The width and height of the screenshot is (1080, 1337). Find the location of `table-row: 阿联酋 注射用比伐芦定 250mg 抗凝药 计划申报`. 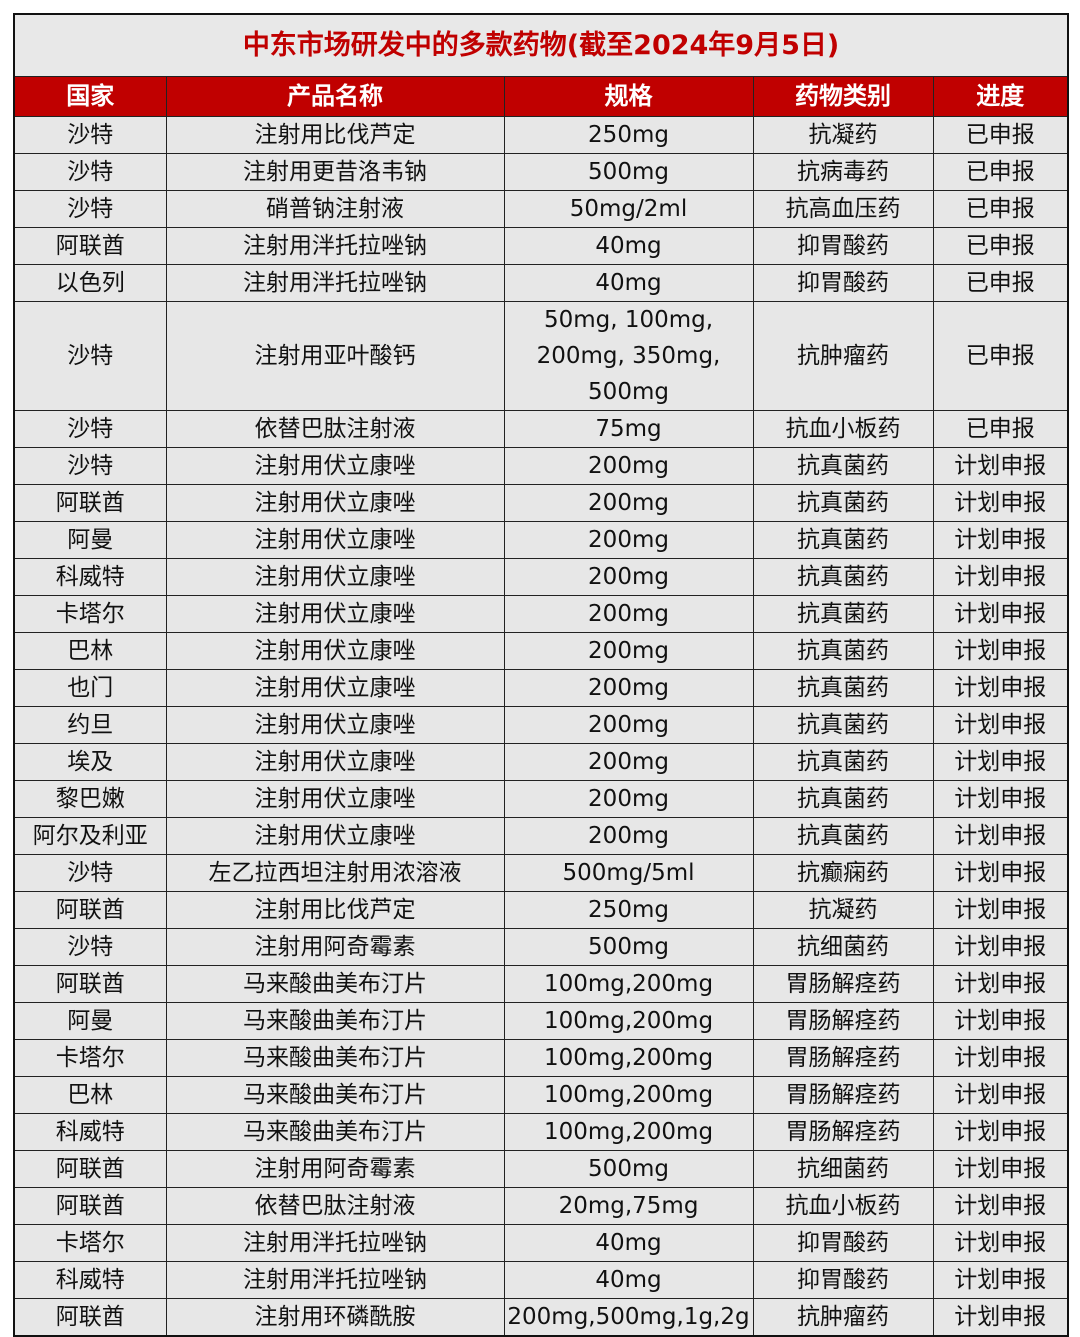

table-row: 阿联酋 注射用比伐芦定 250mg 抗凝药 计划申报 is located at coordinates (541, 910).